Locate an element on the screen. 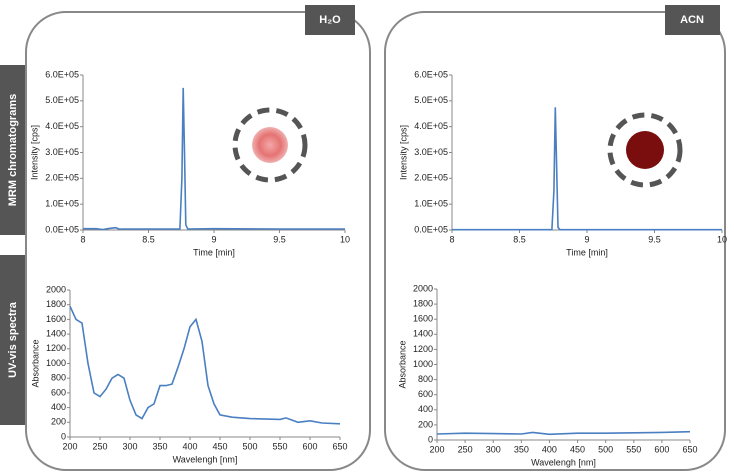 The image size is (734, 476). row-label: UV-vis spectra is located at coordinates (13, 339).